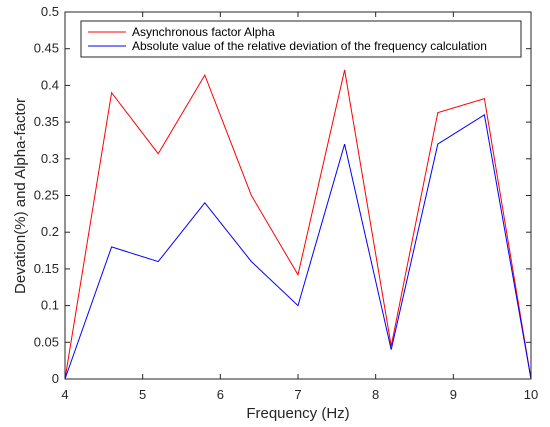 Image resolution: width=550 pixels, height=427 pixels. Describe the element at coordinates (46, 341) in the screenshot. I see `y-tick-label: 0.05` at that location.